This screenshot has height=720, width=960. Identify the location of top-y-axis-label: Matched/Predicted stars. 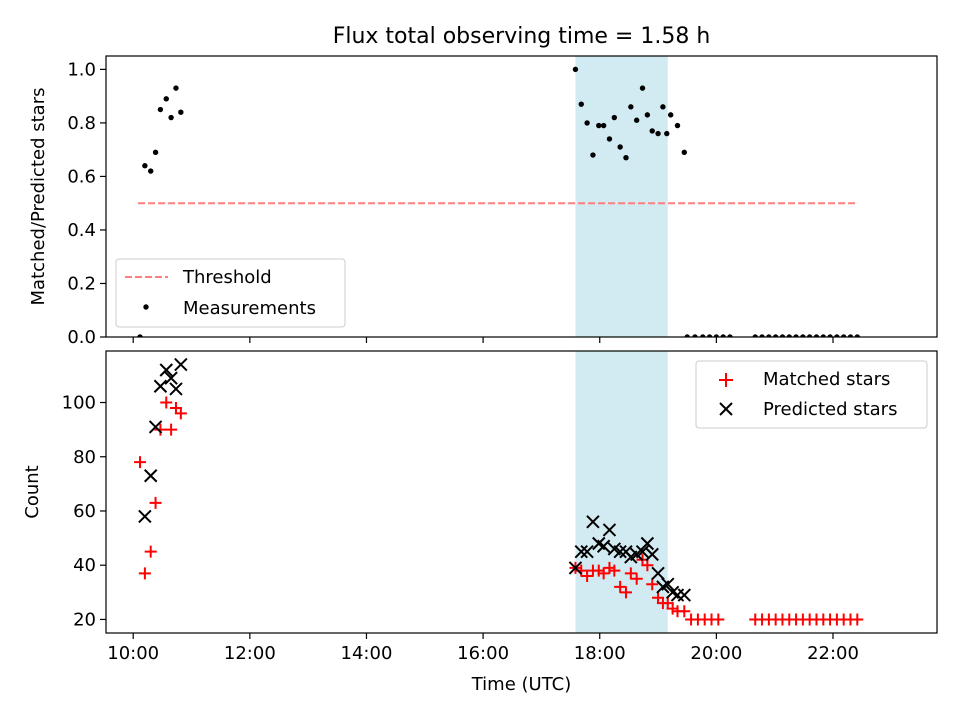
(38, 197).